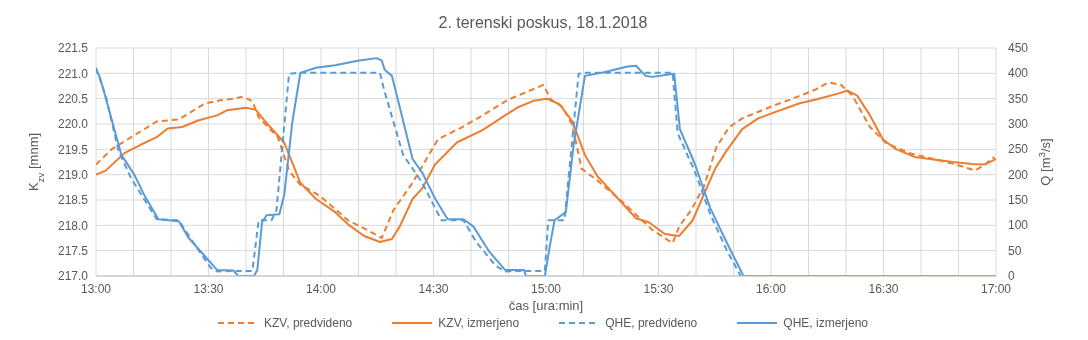  What do you see at coordinates (883, 288) in the screenshot?
I see `x-tick-label: 16:30` at bounding box center [883, 288].